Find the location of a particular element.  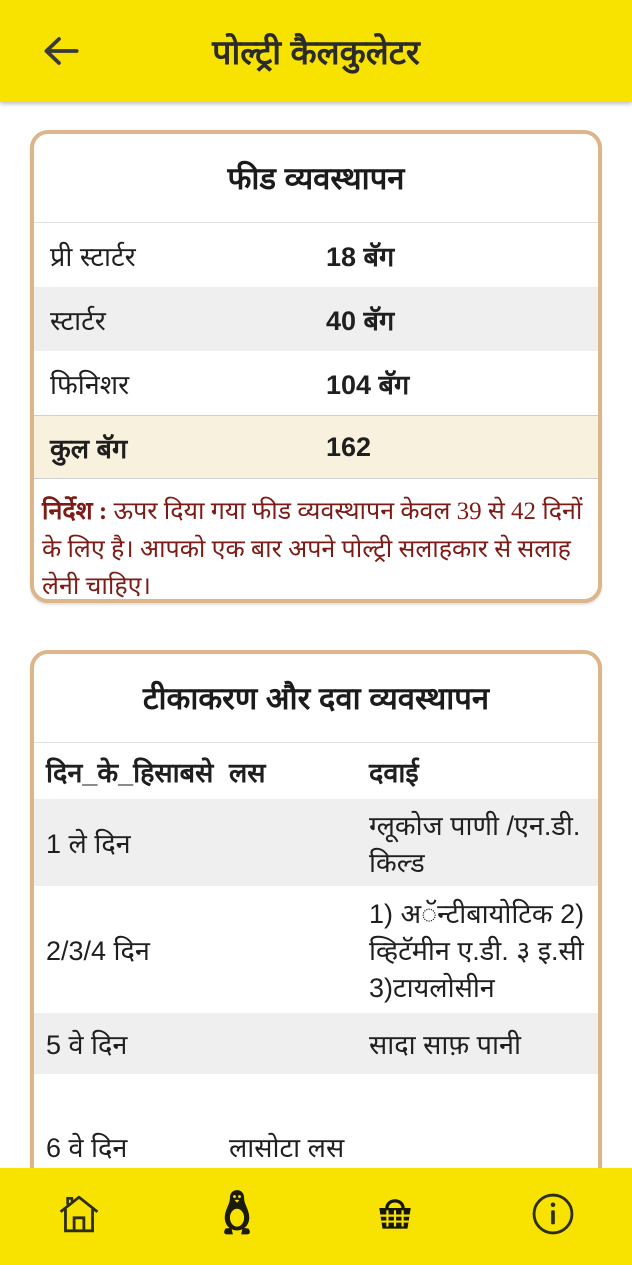

nav-item-info is located at coordinates (553, 1216).